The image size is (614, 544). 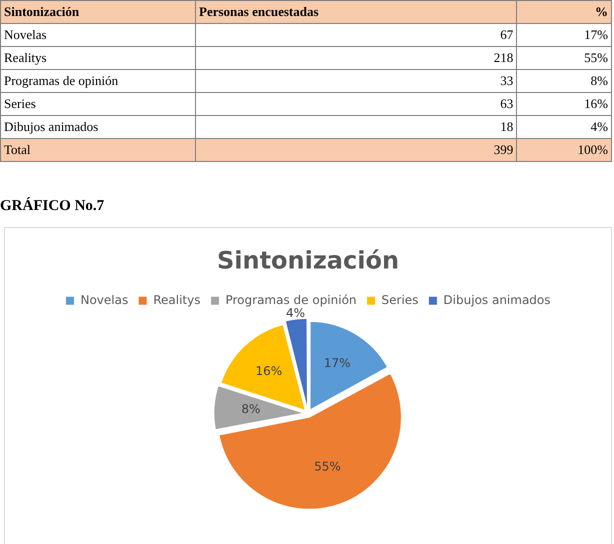 What do you see at coordinates (25, 57) in the screenshot?
I see `category-label: Realitys` at bounding box center [25, 57].